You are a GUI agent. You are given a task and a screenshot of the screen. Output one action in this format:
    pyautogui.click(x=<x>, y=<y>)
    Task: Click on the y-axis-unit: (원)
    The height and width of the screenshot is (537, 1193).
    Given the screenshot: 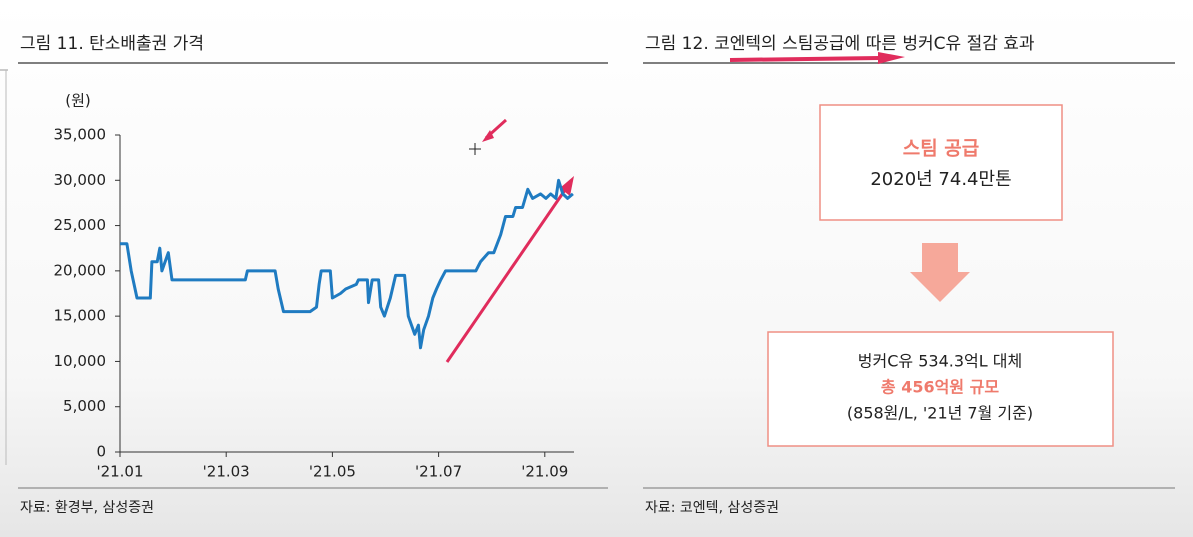 What is the action you would take?
    pyautogui.click(x=78, y=101)
    